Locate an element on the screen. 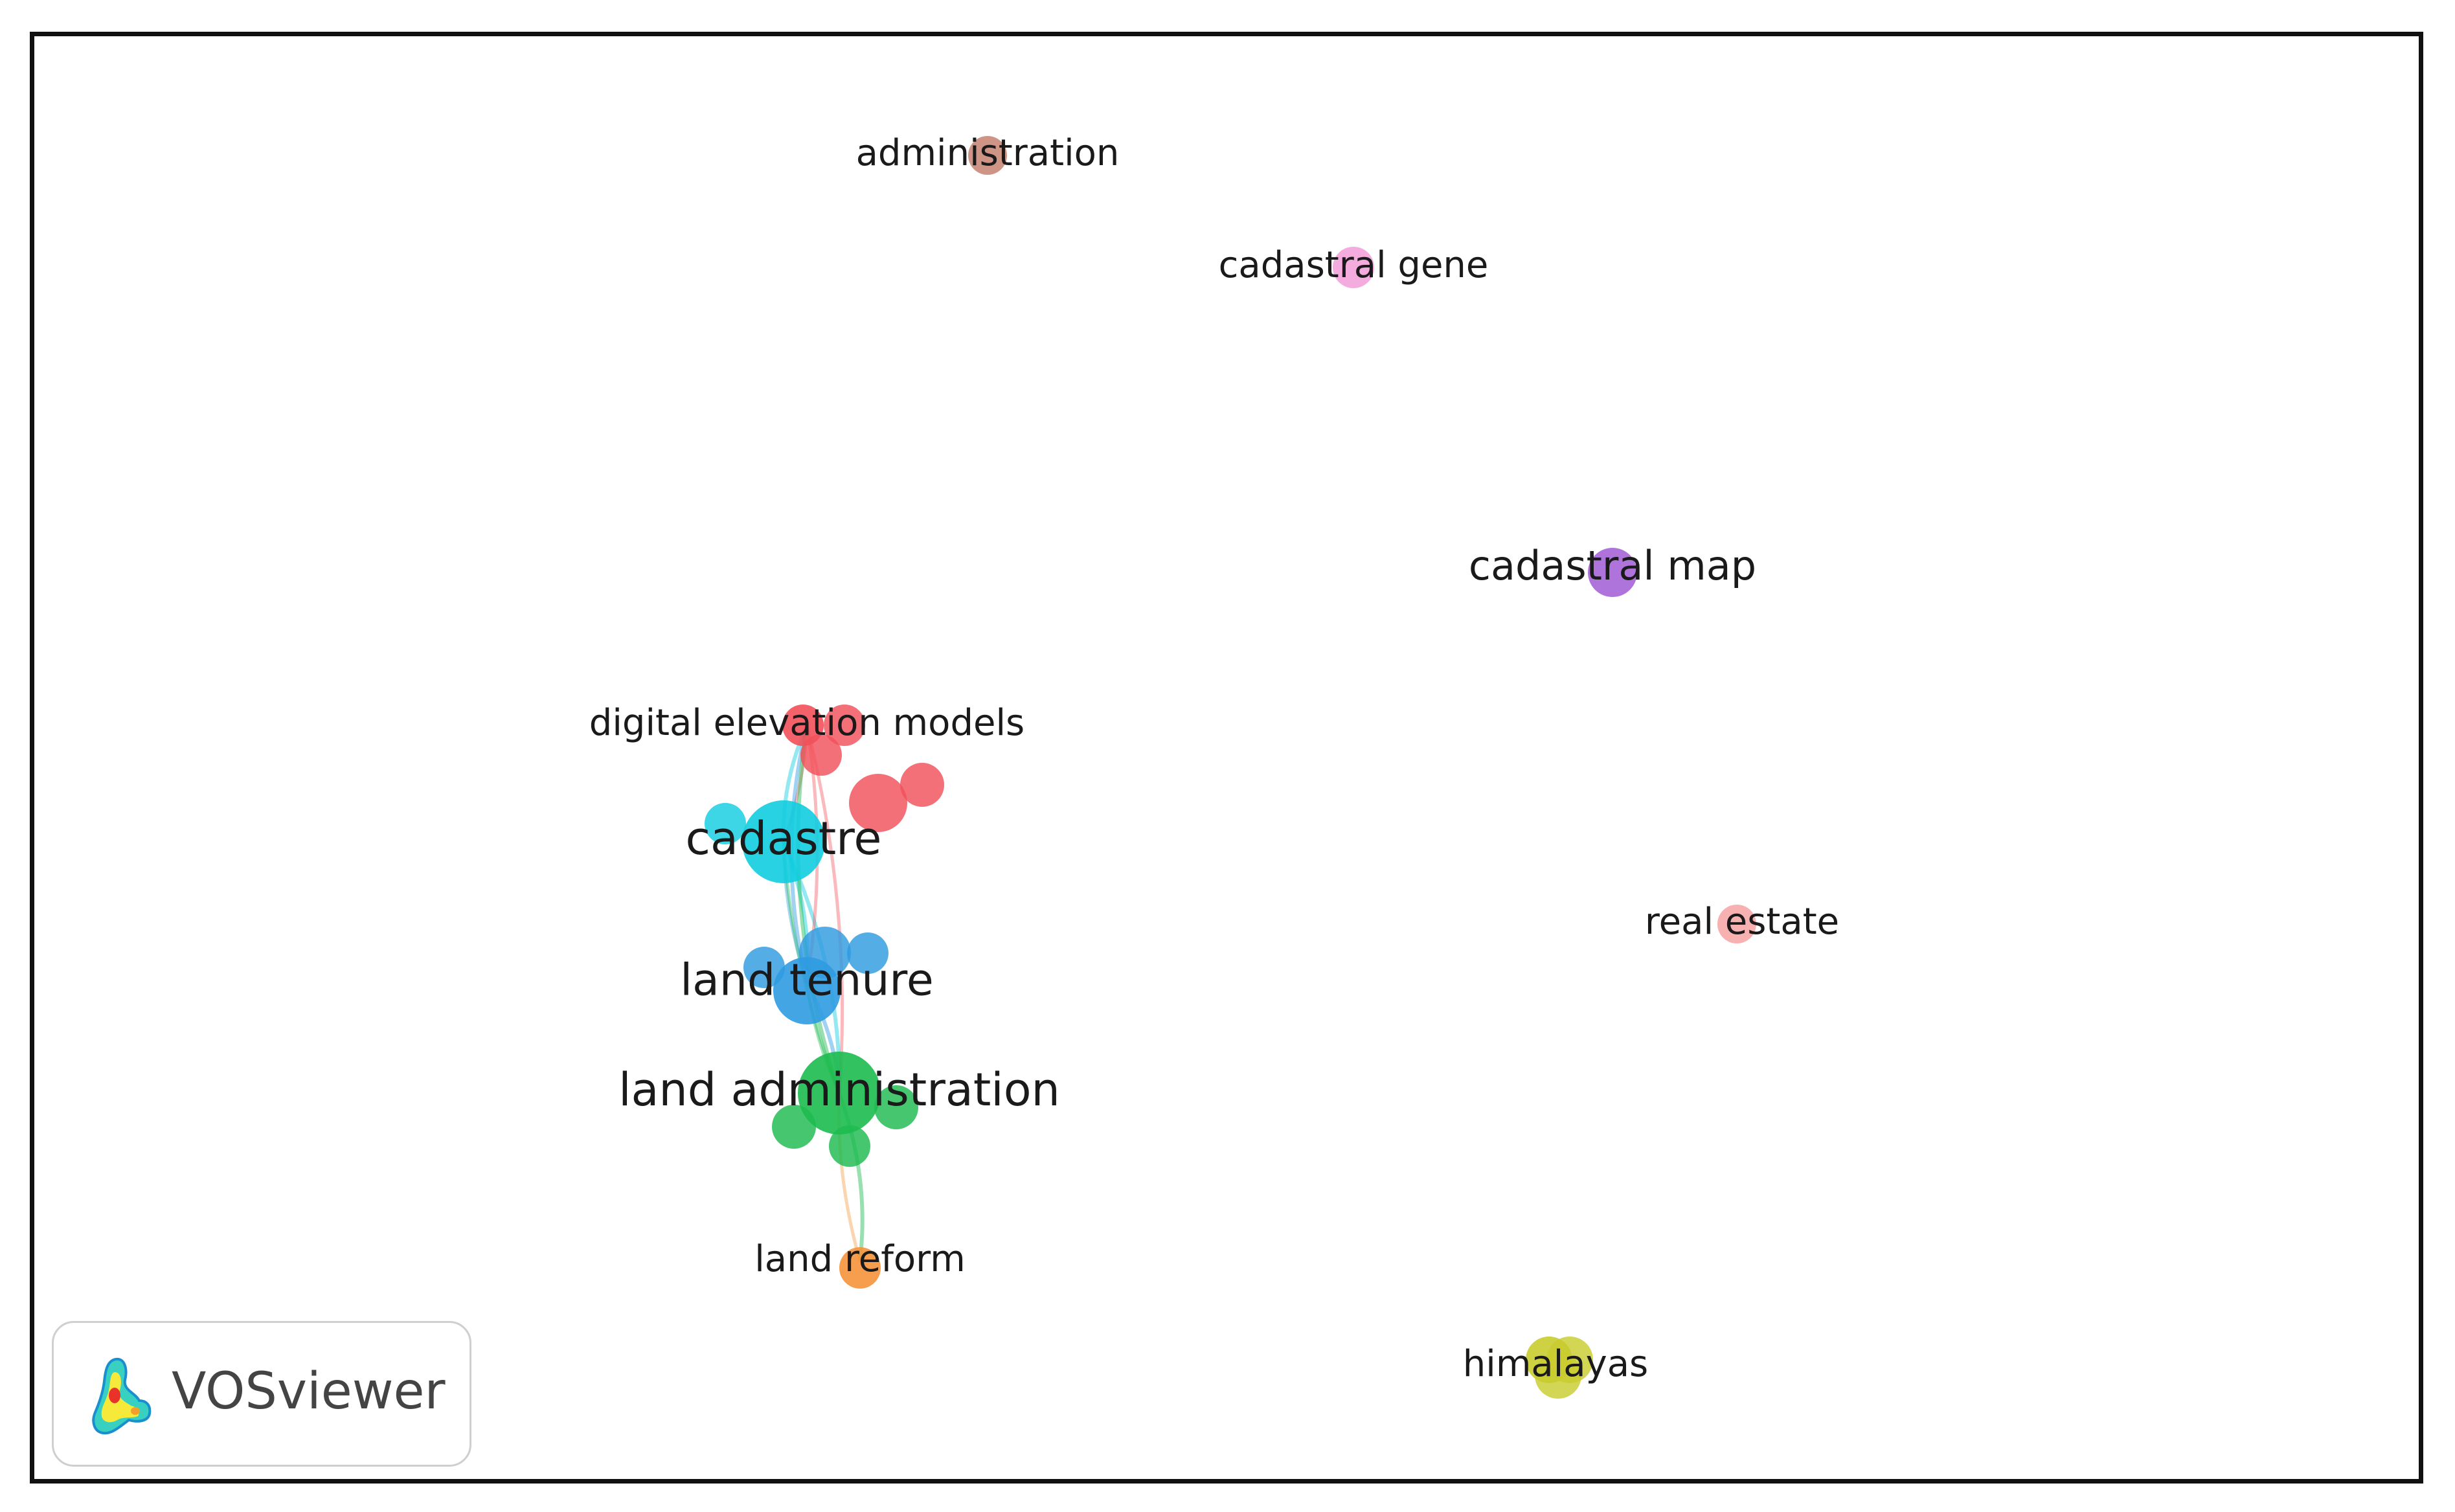 The width and height of the screenshot is (2455, 1512). node-label-cadastral-map: cadastral map is located at coordinates (1612, 565).